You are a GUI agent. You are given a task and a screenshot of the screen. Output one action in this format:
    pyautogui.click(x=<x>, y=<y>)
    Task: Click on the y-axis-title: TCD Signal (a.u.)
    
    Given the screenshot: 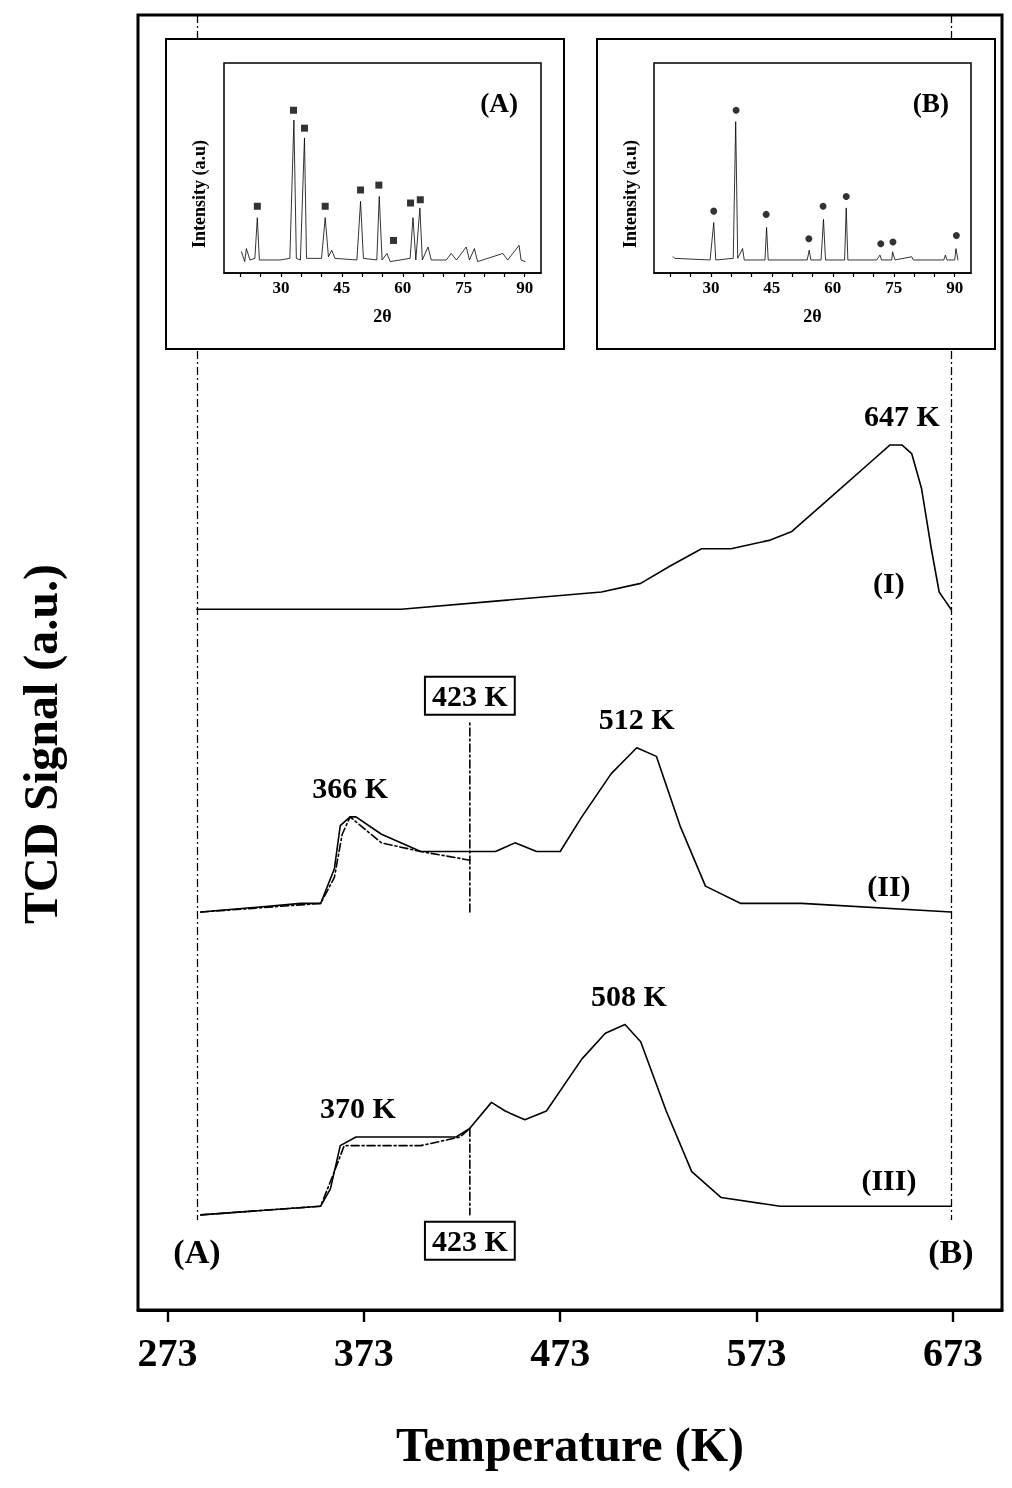 What is the action you would take?
    pyautogui.click(x=40, y=744)
    